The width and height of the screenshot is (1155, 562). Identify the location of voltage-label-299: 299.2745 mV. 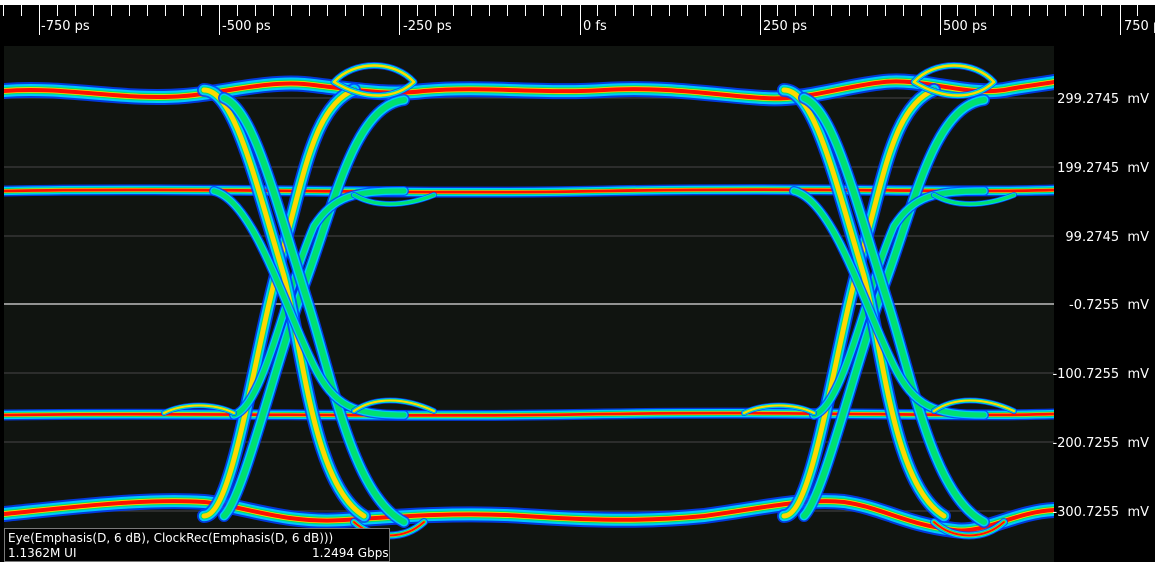
(1103, 99).